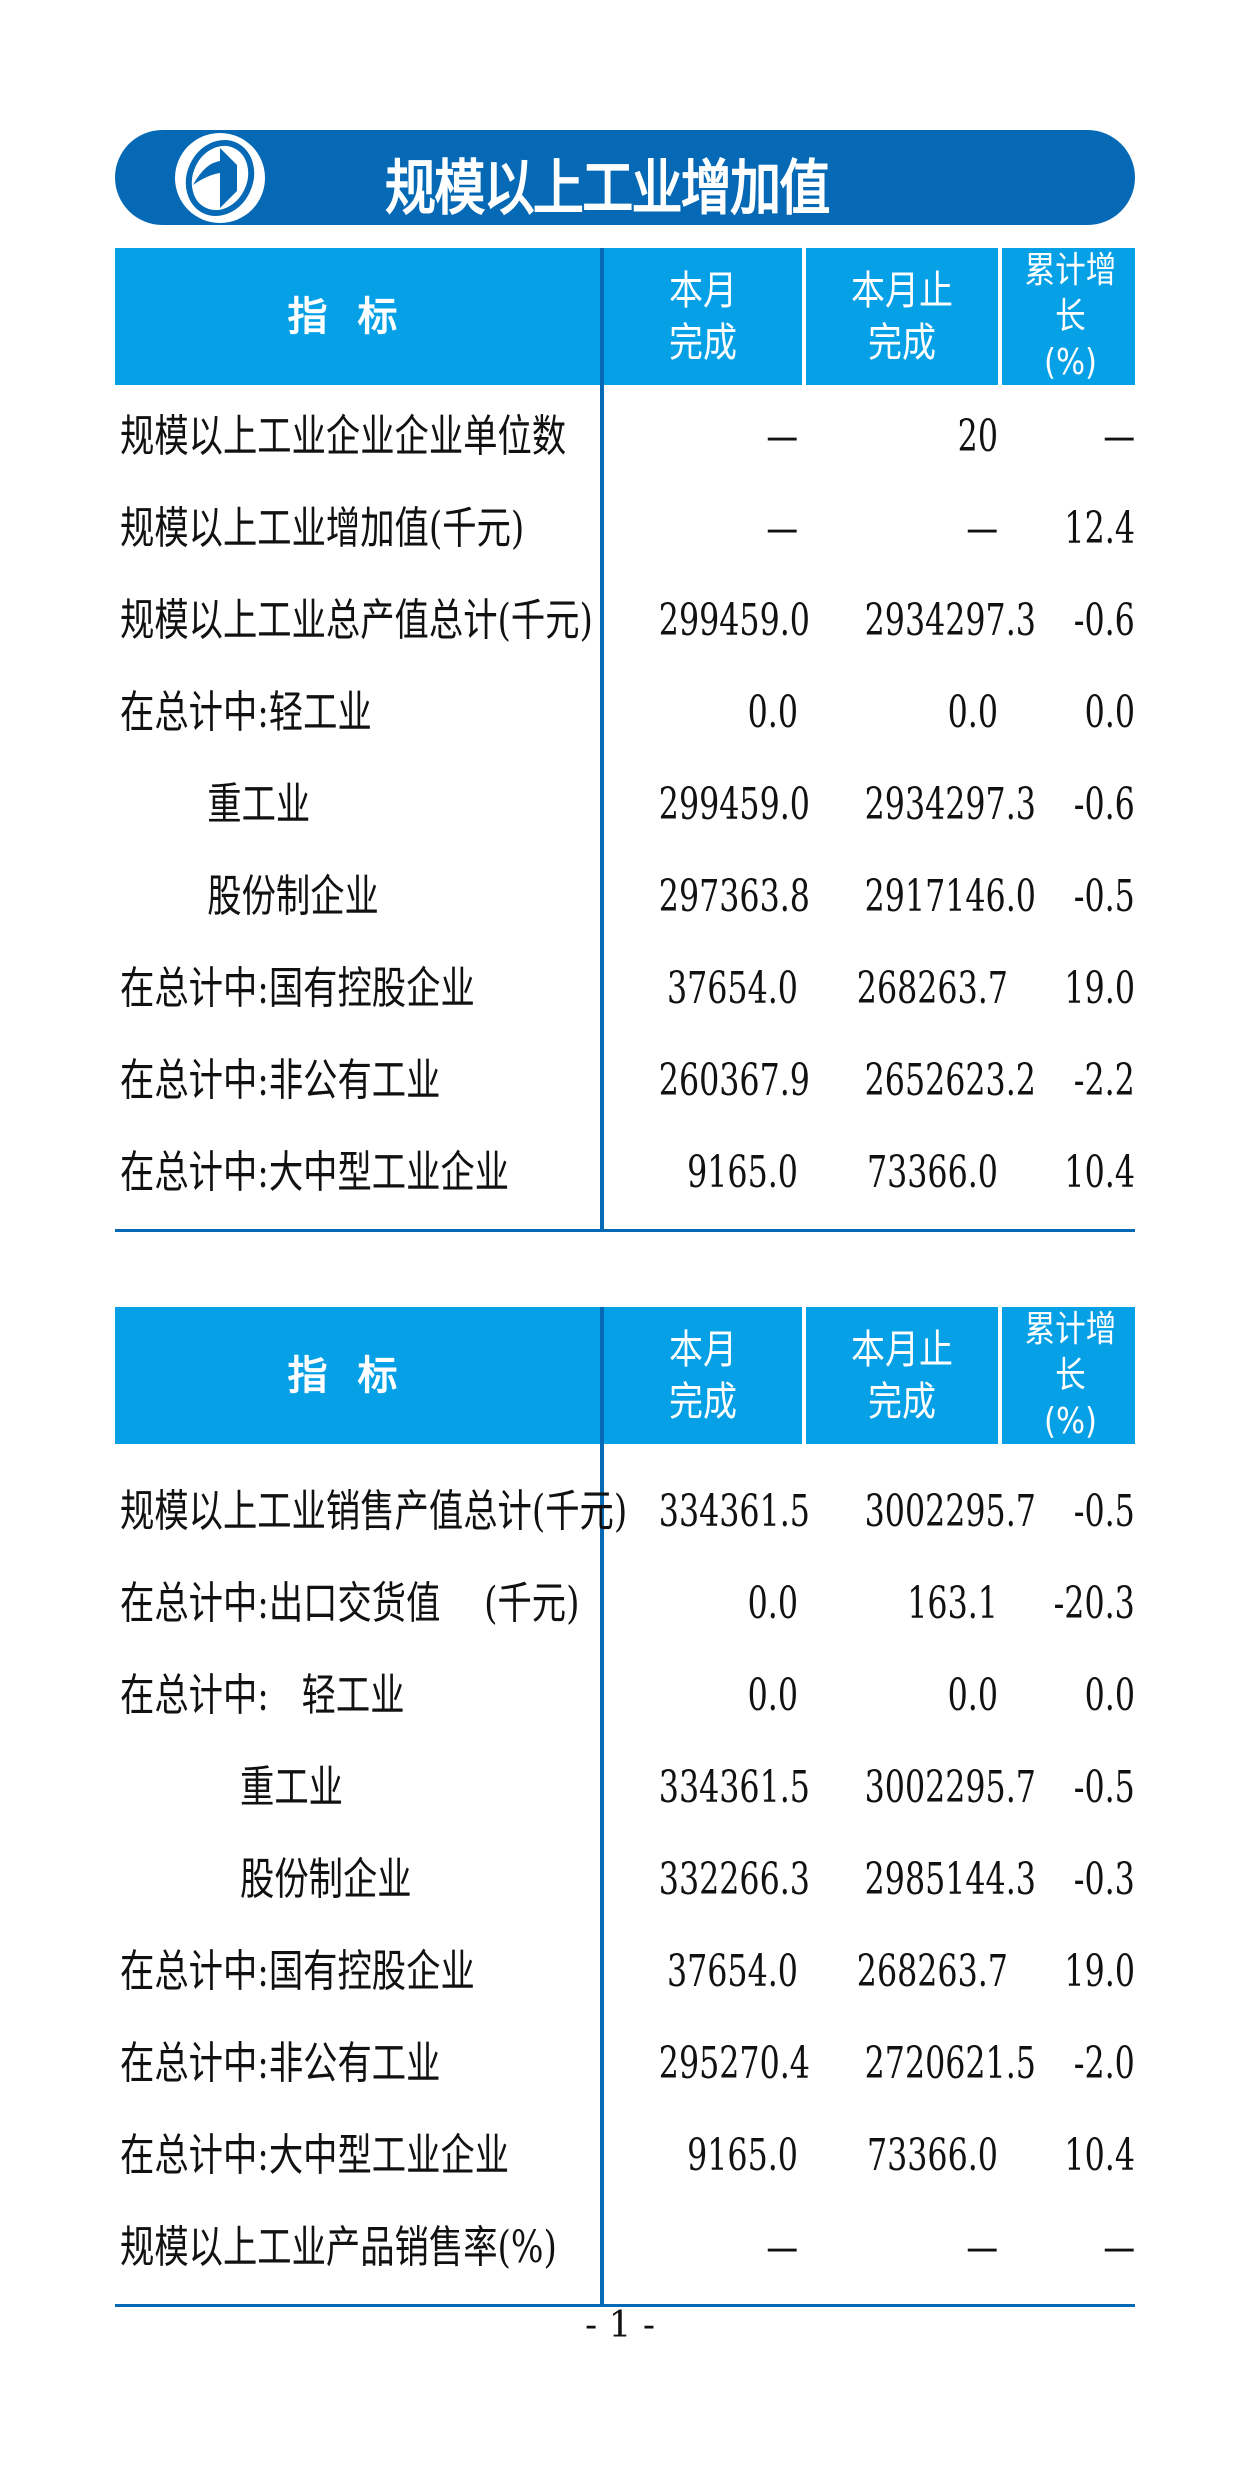 The width and height of the screenshot is (1240, 2480). Describe the element at coordinates (1104, 1080) in the screenshot. I see `growth-value: -2.2` at that location.